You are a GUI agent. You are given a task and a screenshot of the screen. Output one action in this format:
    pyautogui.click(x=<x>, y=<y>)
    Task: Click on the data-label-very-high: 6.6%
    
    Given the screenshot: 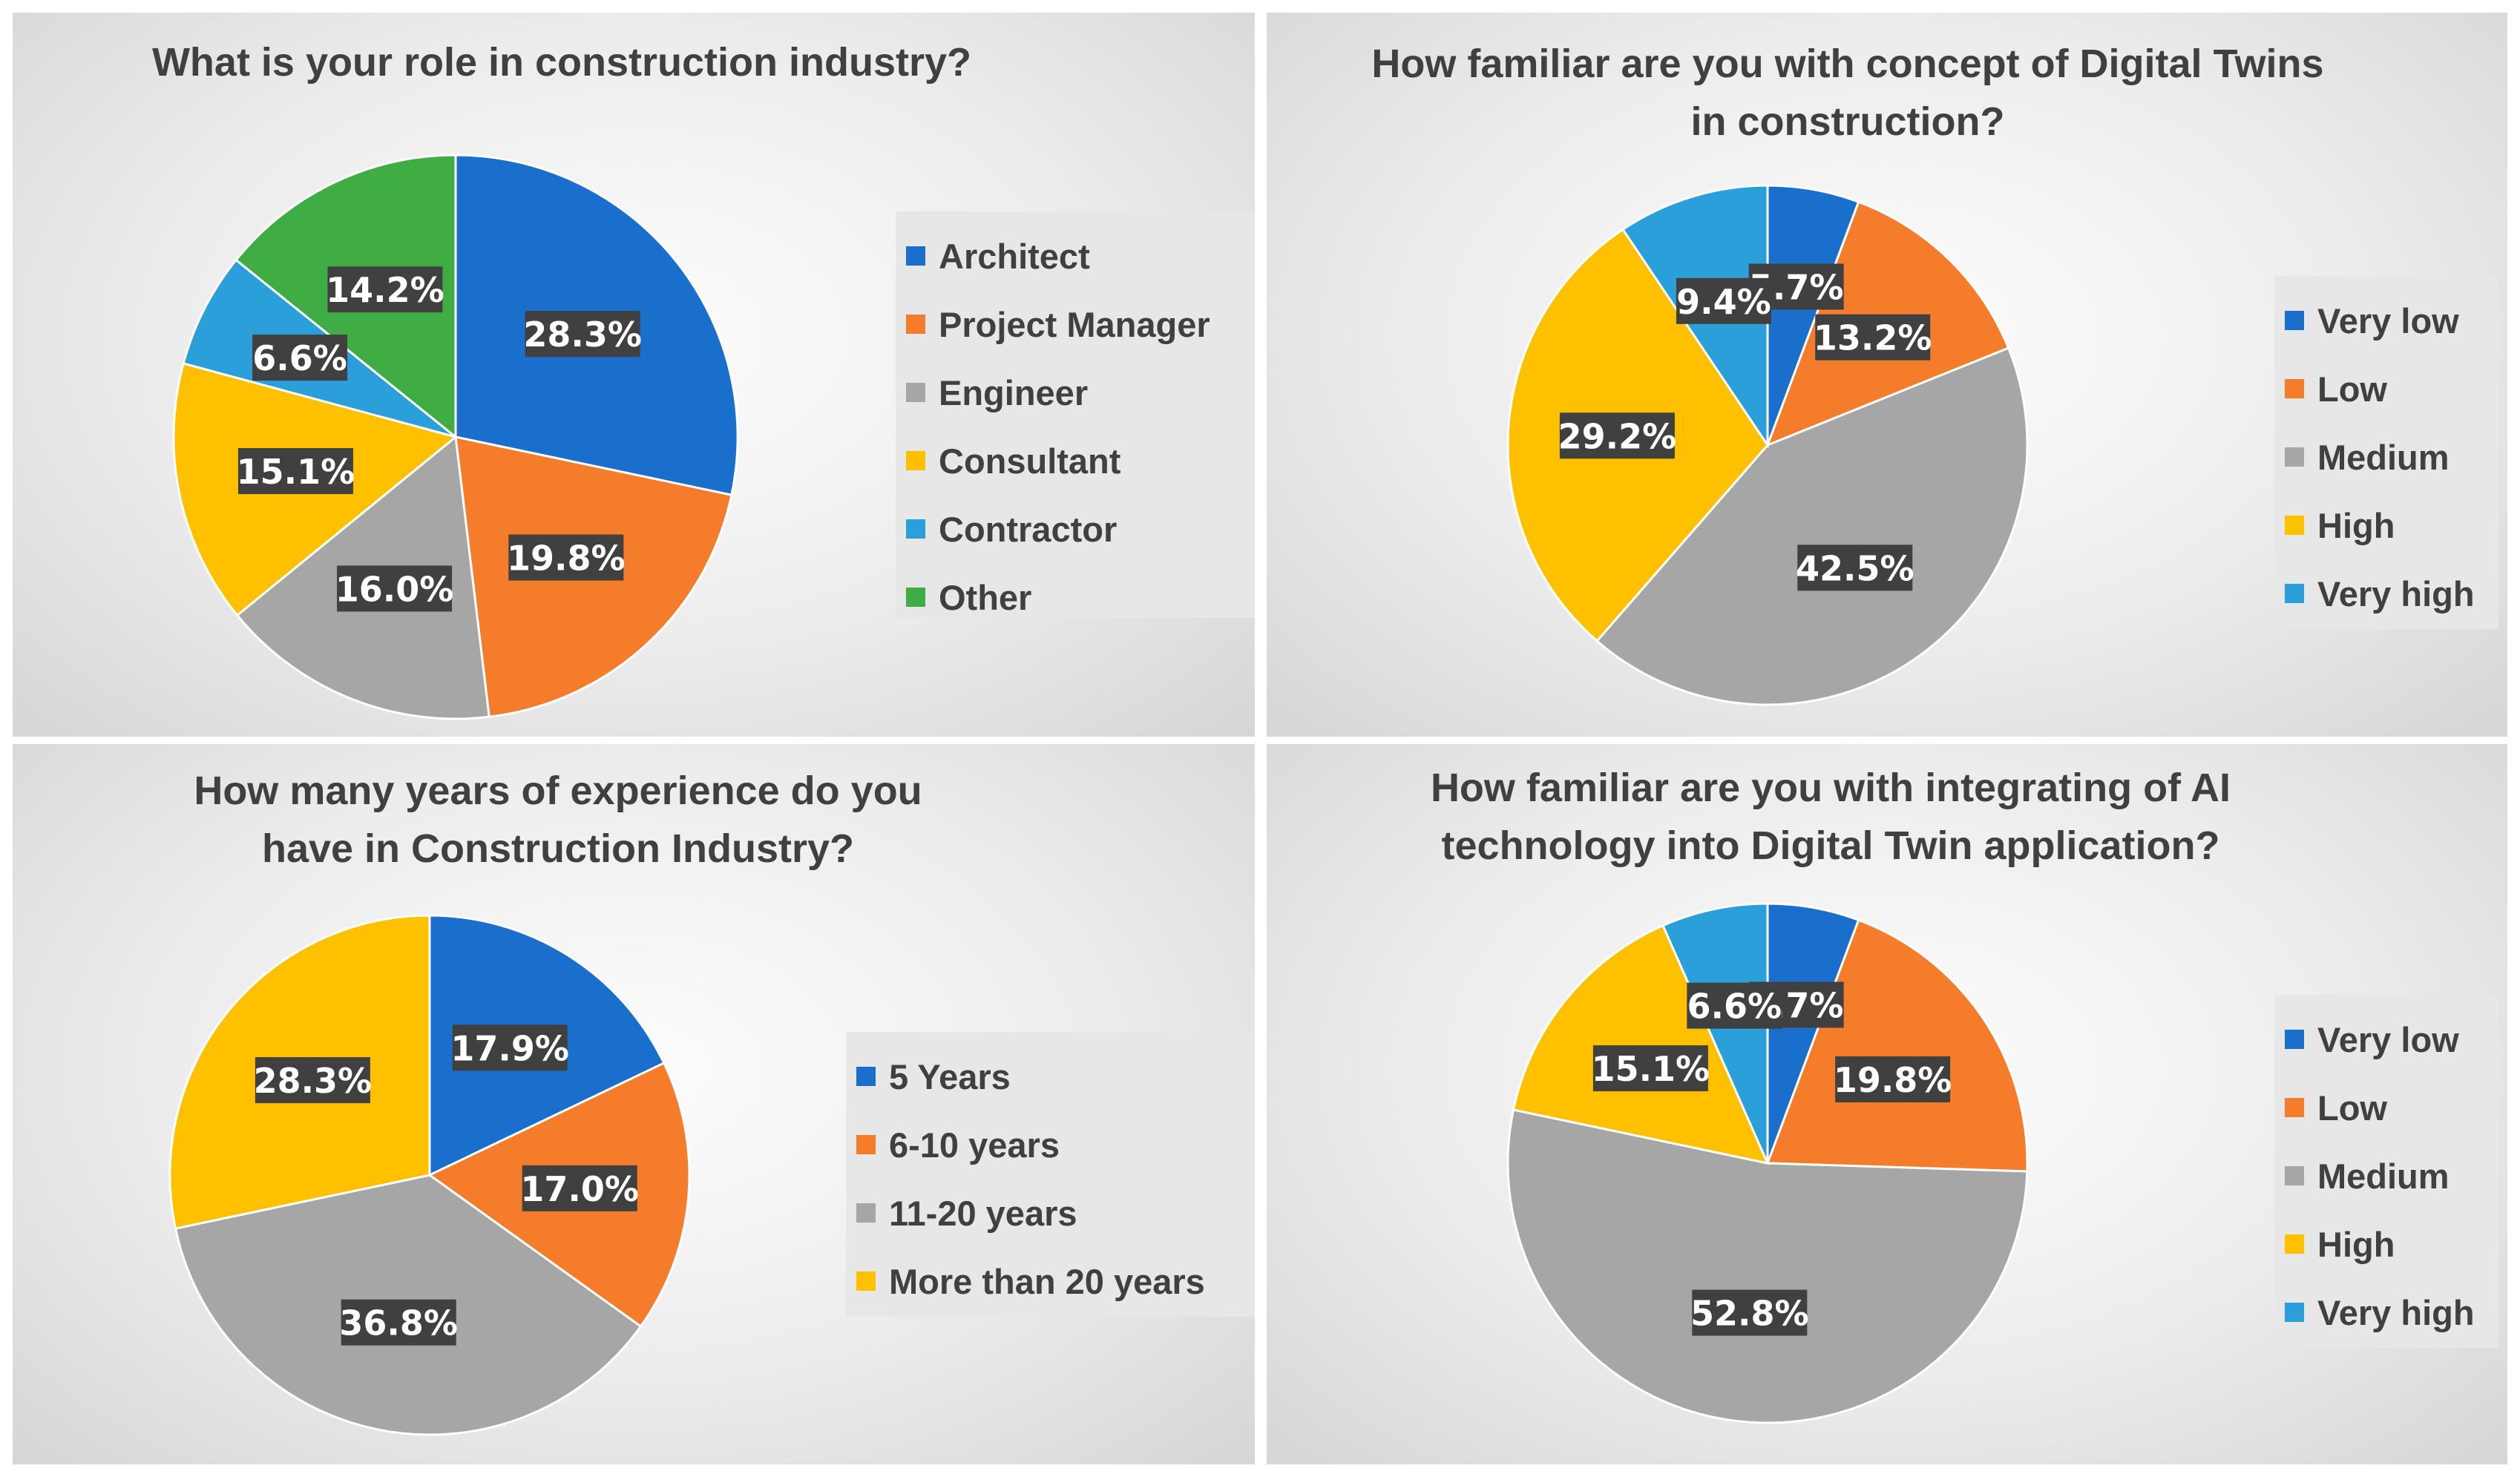 What is the action you would take?
    pyautogui.click(x=1735, y=1005)
    